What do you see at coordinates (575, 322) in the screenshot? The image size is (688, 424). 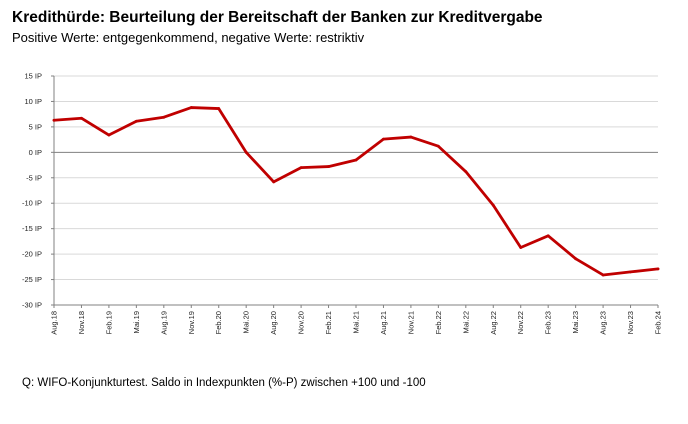 I see `x-tick-label: Mai.23` at bounding box center [575, 322].